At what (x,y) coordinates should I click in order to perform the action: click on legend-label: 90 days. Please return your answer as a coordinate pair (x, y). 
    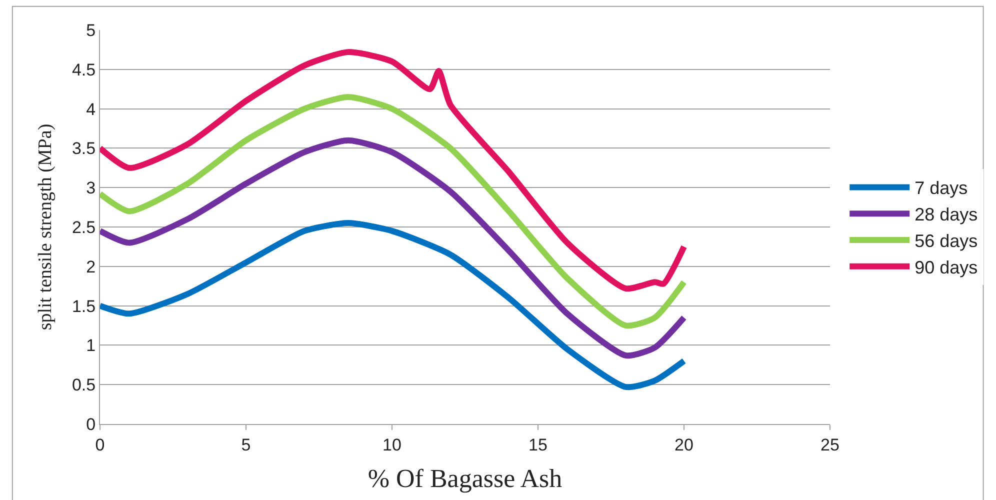
    Looking at the image, I should click on (946, 267).